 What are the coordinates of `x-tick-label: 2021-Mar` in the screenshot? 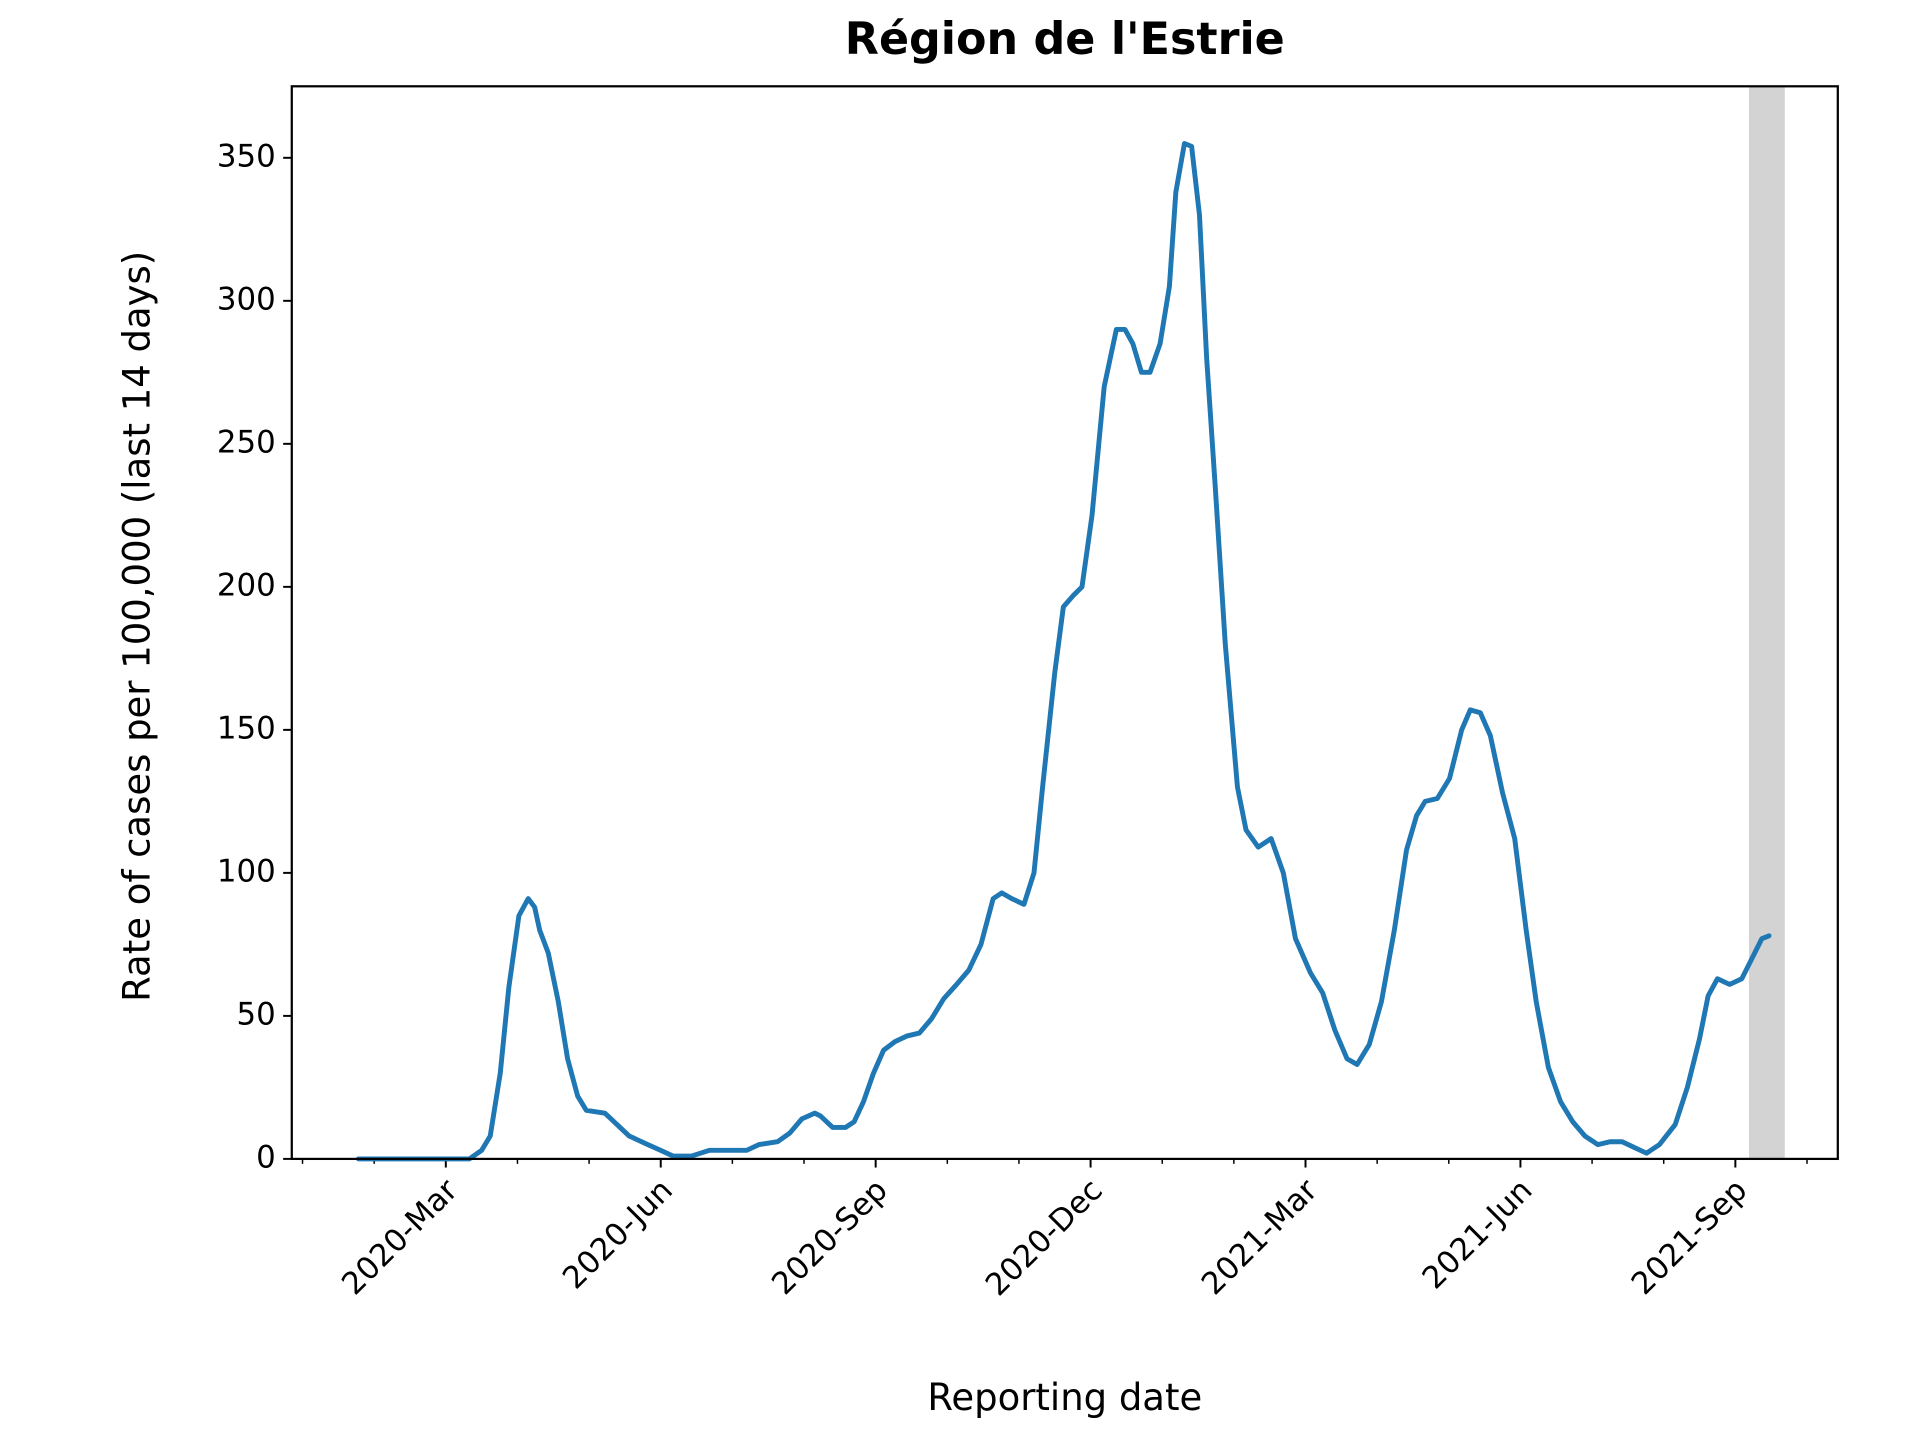 It's located at (1260, 1237).